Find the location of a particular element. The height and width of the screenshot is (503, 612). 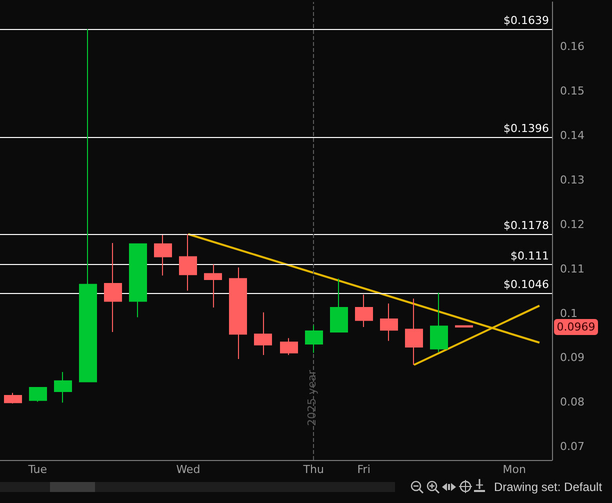

ref-line-label: $0.1178 is located at coordinates (526, 225).